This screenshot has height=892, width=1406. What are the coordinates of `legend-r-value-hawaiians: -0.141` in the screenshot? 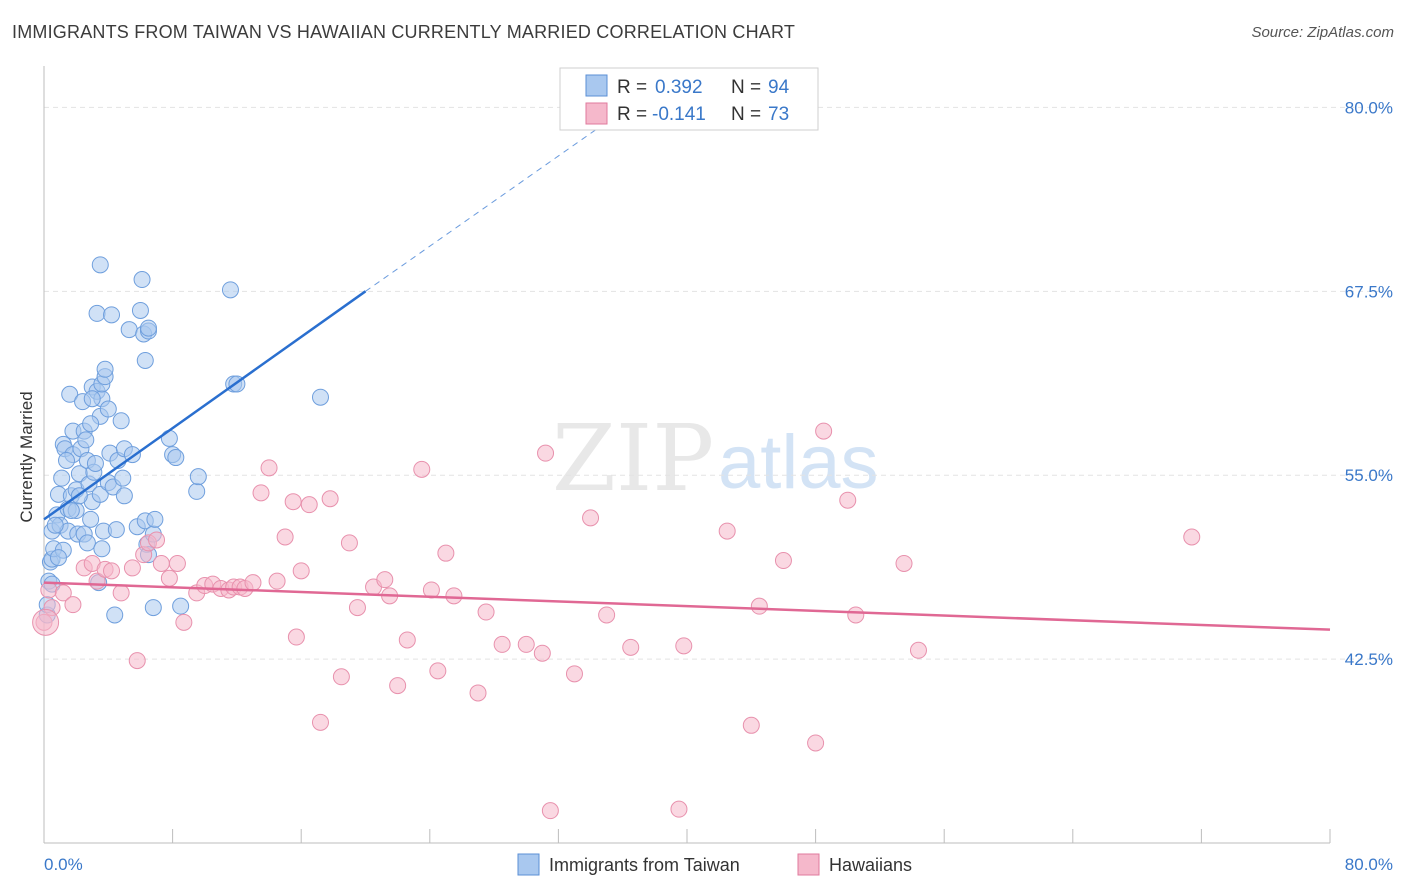 It's located at (679, 114).